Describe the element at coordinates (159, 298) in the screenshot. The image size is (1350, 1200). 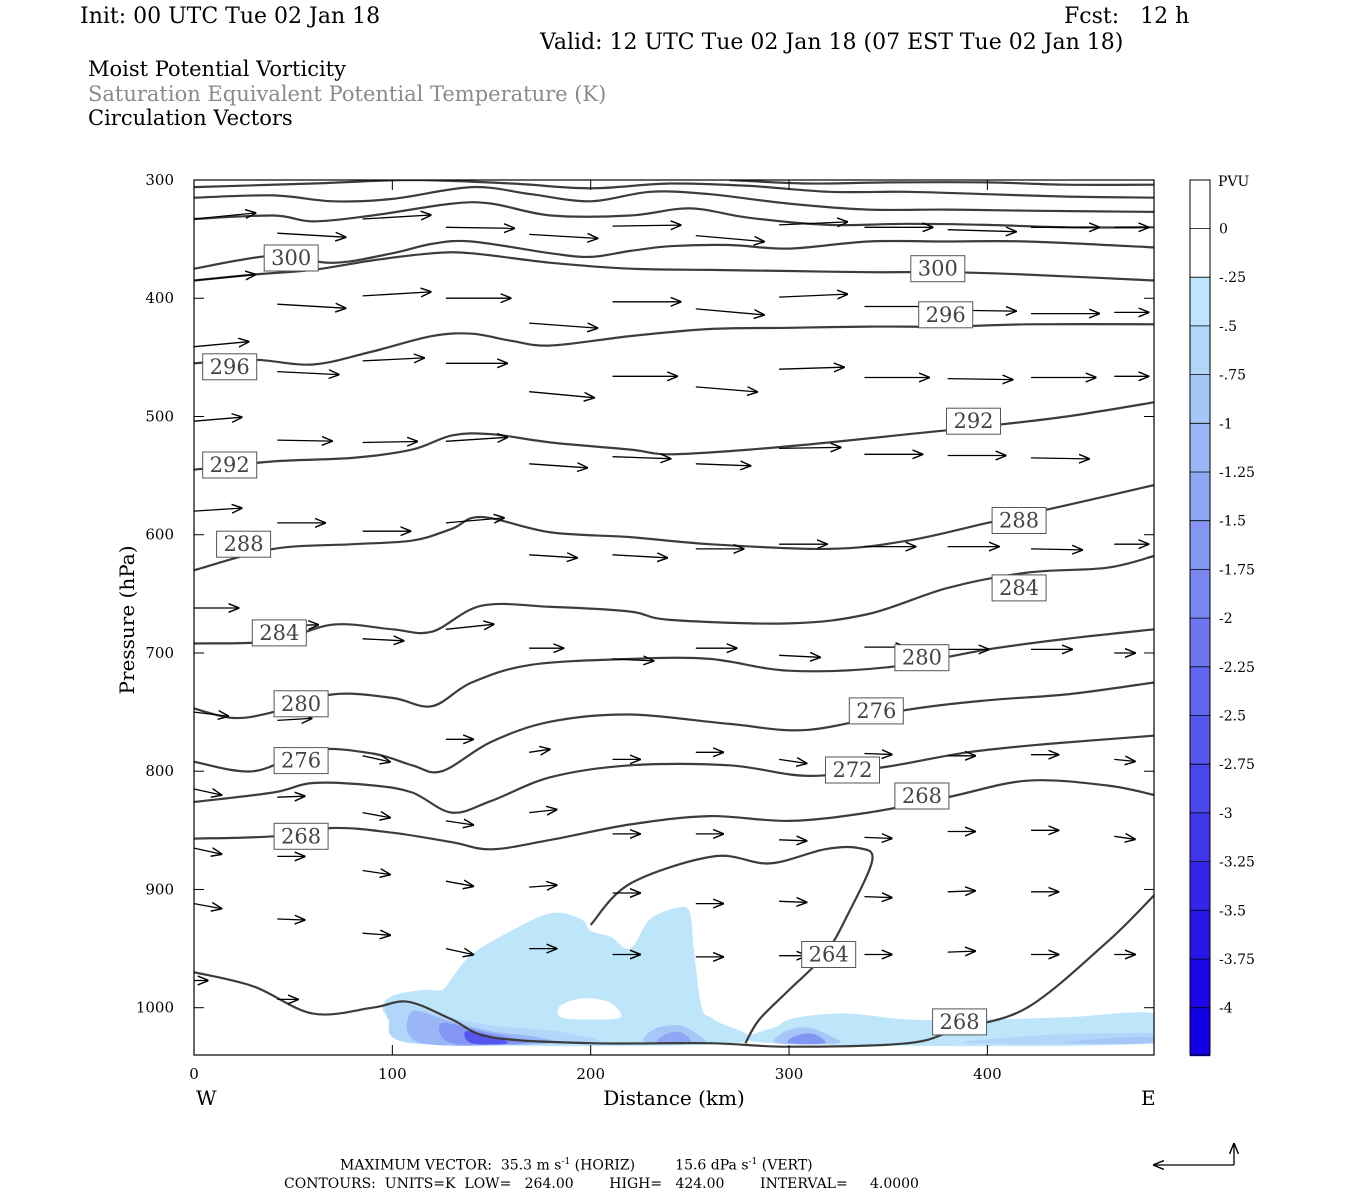
I see `y-tick-label: 400` at that location.